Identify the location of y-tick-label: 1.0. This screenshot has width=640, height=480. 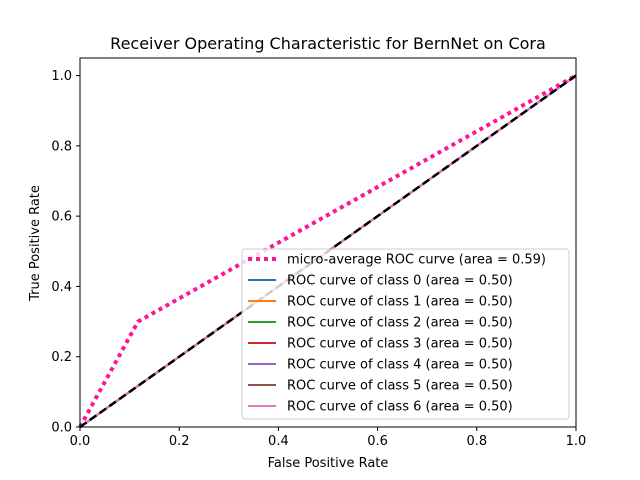
(61, 76).